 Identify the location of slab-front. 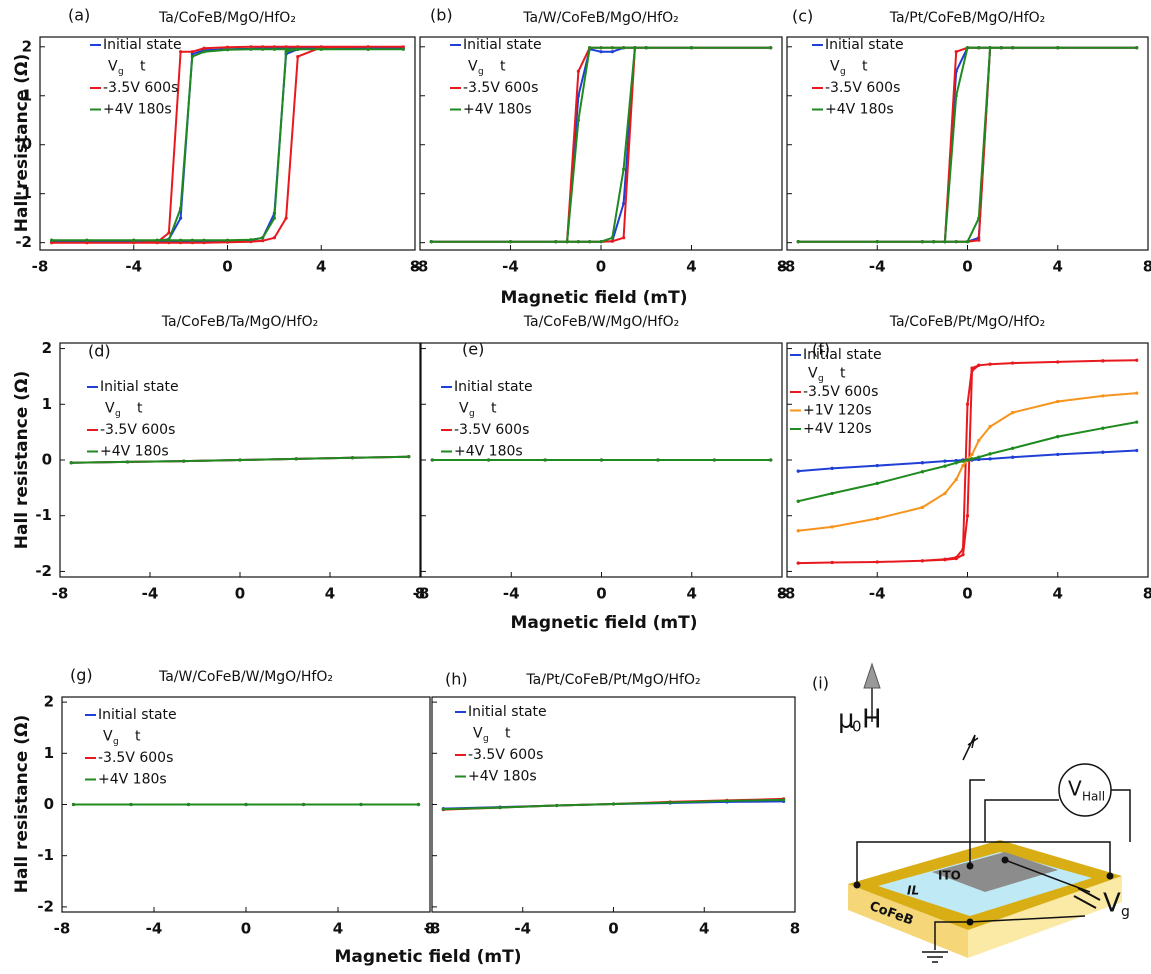
(908, 921).